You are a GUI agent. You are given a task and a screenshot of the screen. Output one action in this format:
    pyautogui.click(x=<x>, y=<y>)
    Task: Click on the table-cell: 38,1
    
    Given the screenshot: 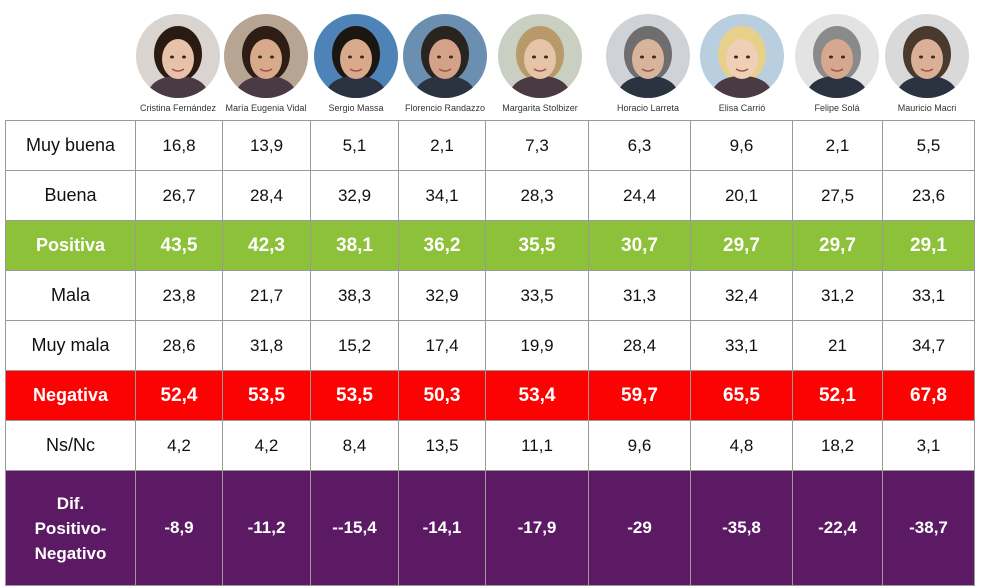 What is the action you would take?
    pyautogui.click(x=354, y=245)
    